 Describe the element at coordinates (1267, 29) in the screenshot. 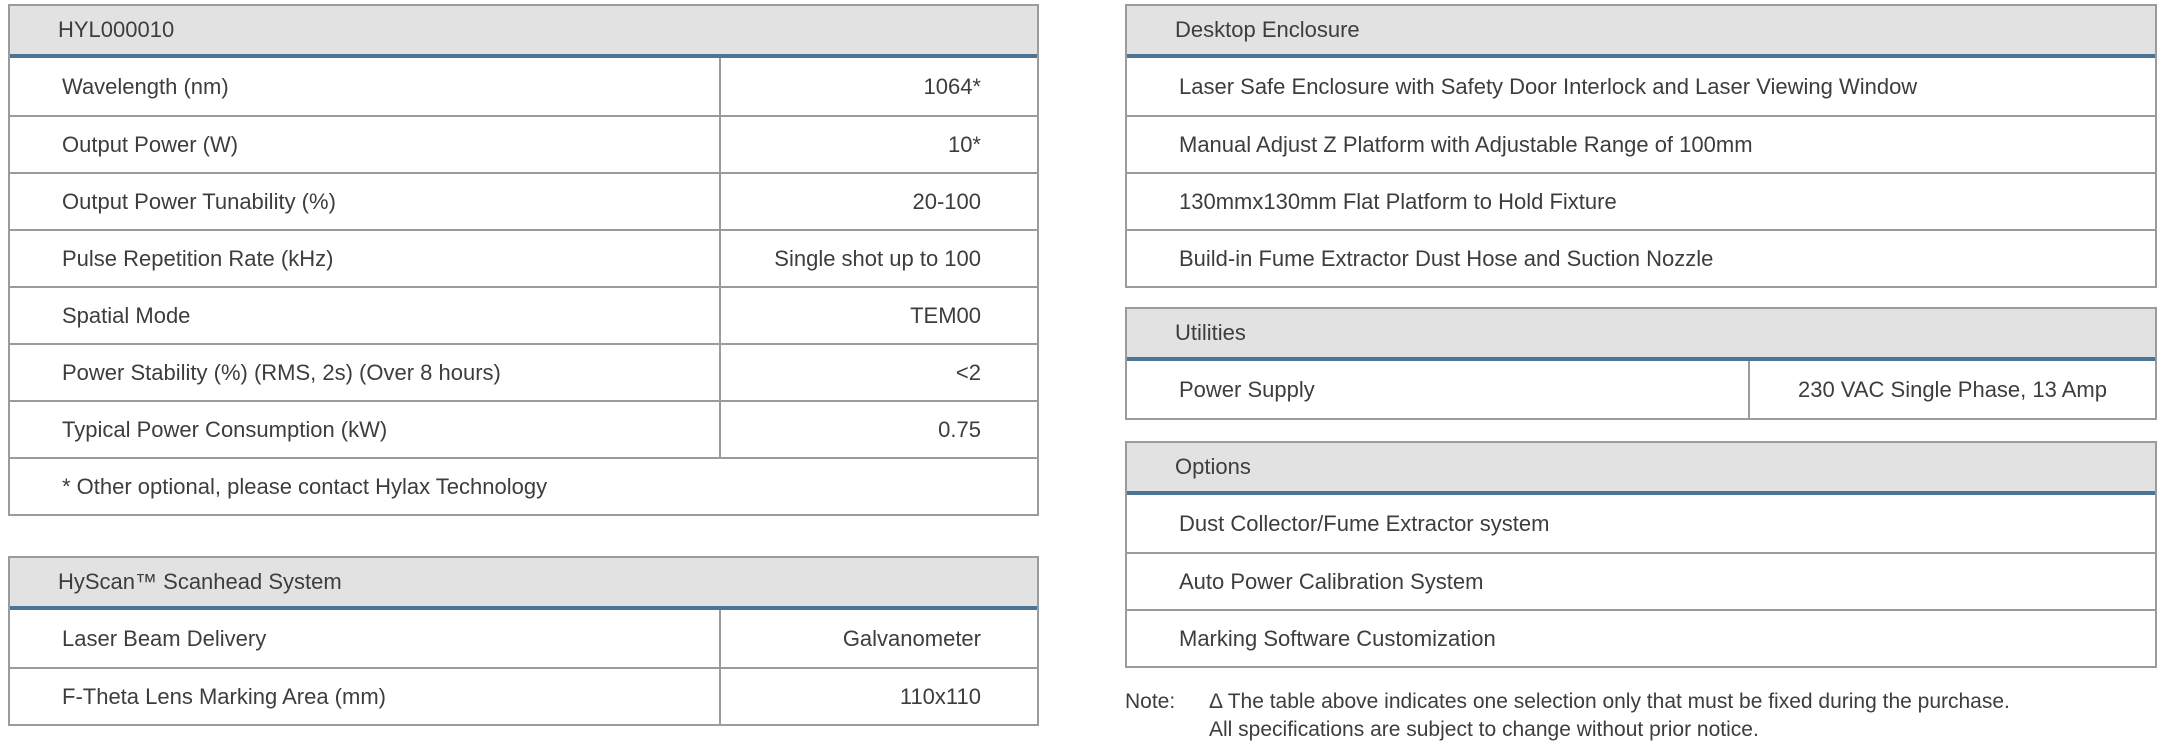

I see `enclosure-table-title: Desktop Enclosure` at that location.